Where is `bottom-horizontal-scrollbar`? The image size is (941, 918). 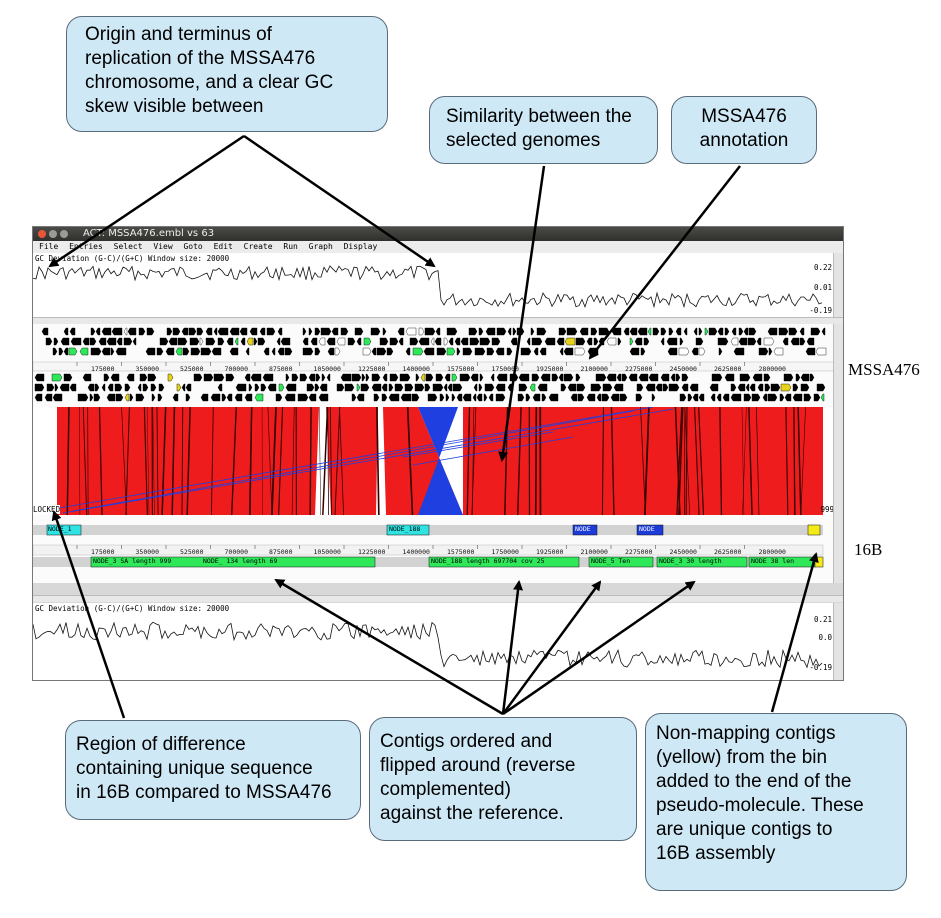 bottom-horizontal-scrollbar is located at coordinates (438, 598).